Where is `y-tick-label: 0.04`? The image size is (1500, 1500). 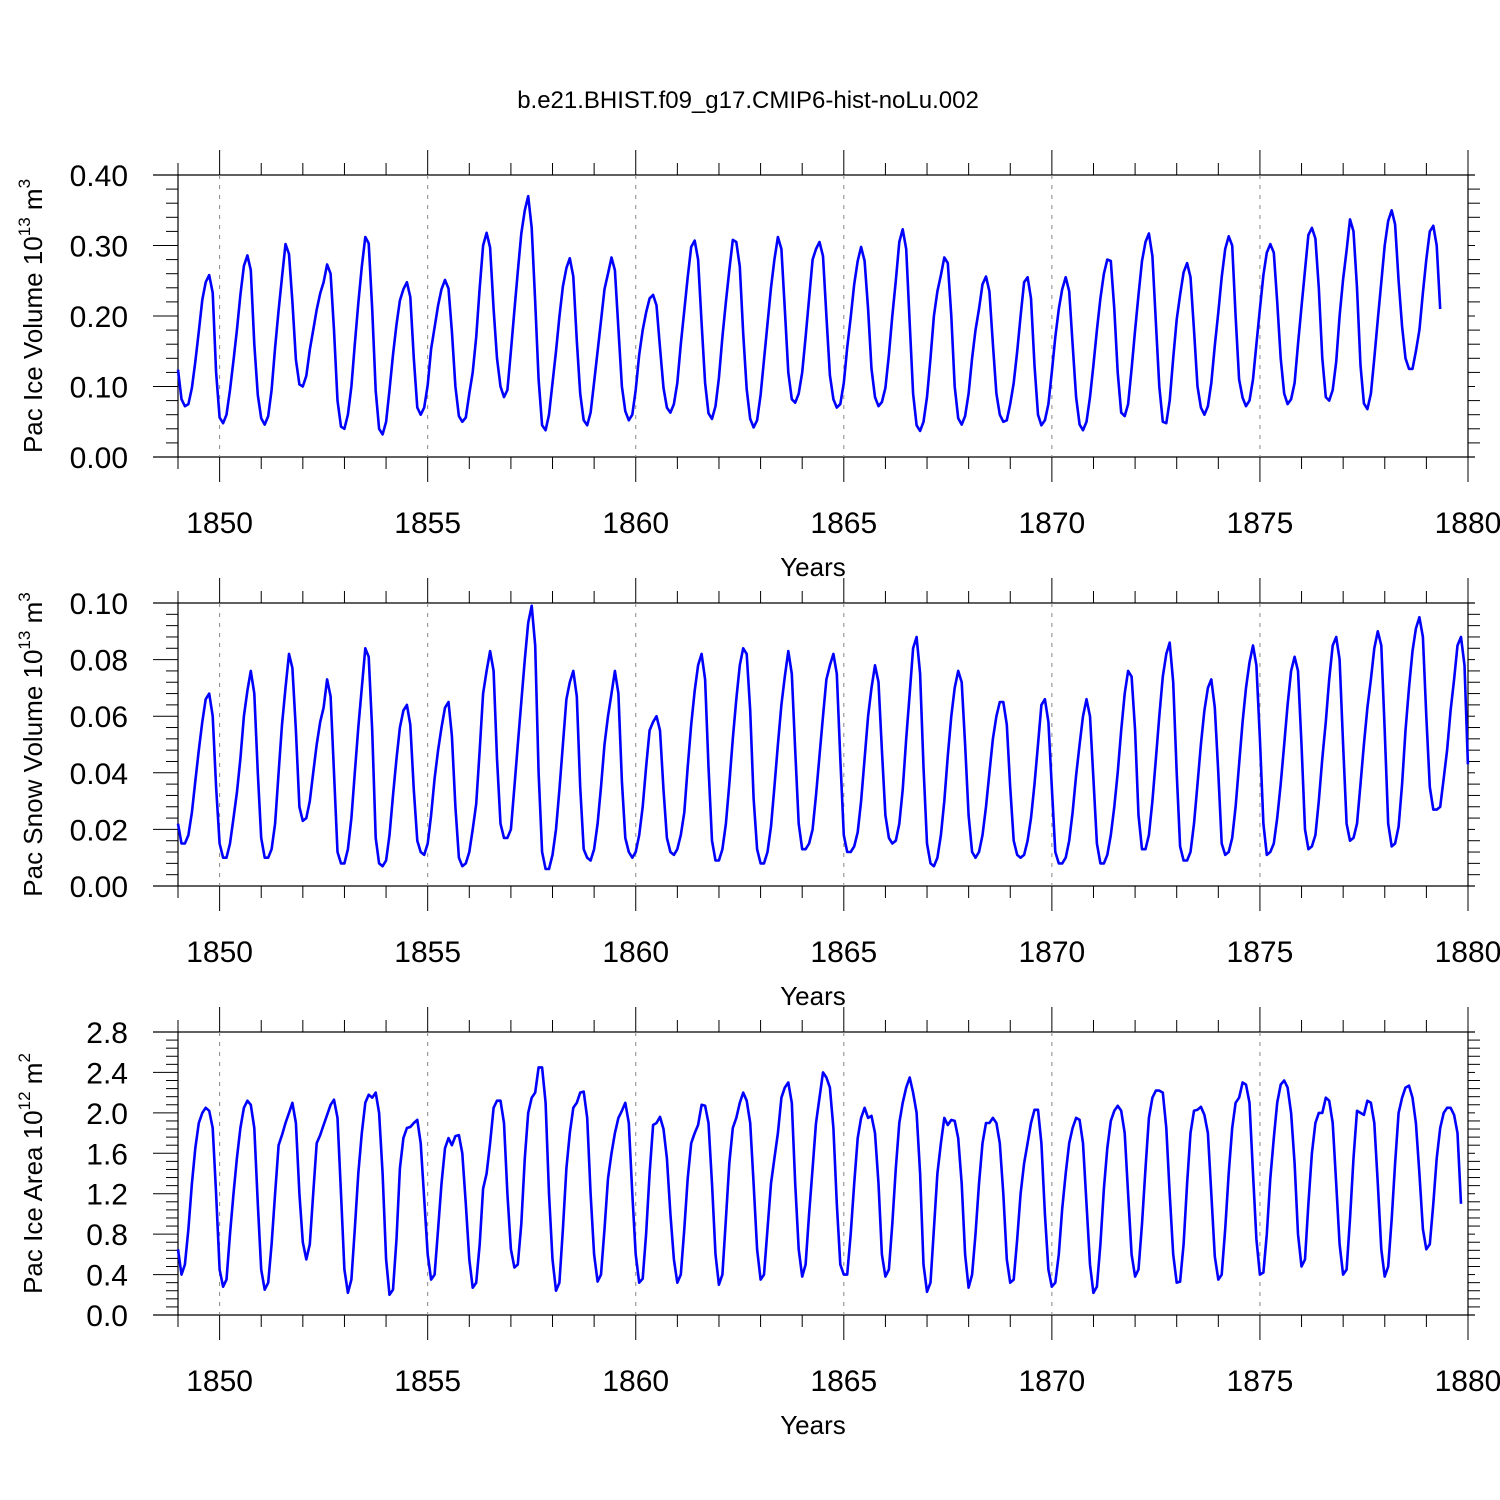 y-tick-label: 0.04 is located at coordinates (99, 774).